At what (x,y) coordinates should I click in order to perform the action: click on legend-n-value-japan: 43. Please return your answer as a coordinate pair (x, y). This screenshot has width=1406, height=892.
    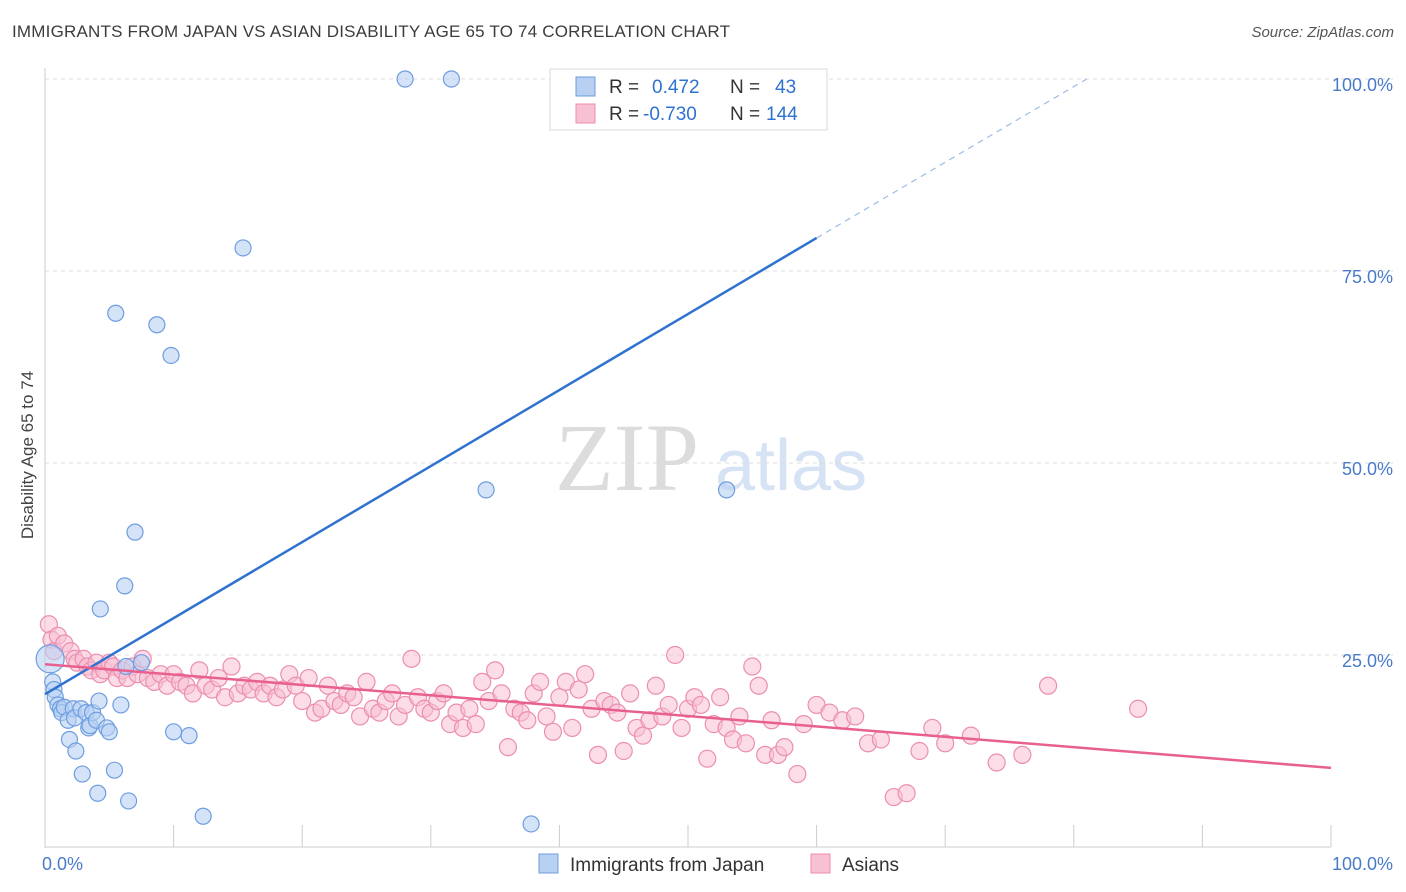
    Looking at the image, I should click on (785, 87).